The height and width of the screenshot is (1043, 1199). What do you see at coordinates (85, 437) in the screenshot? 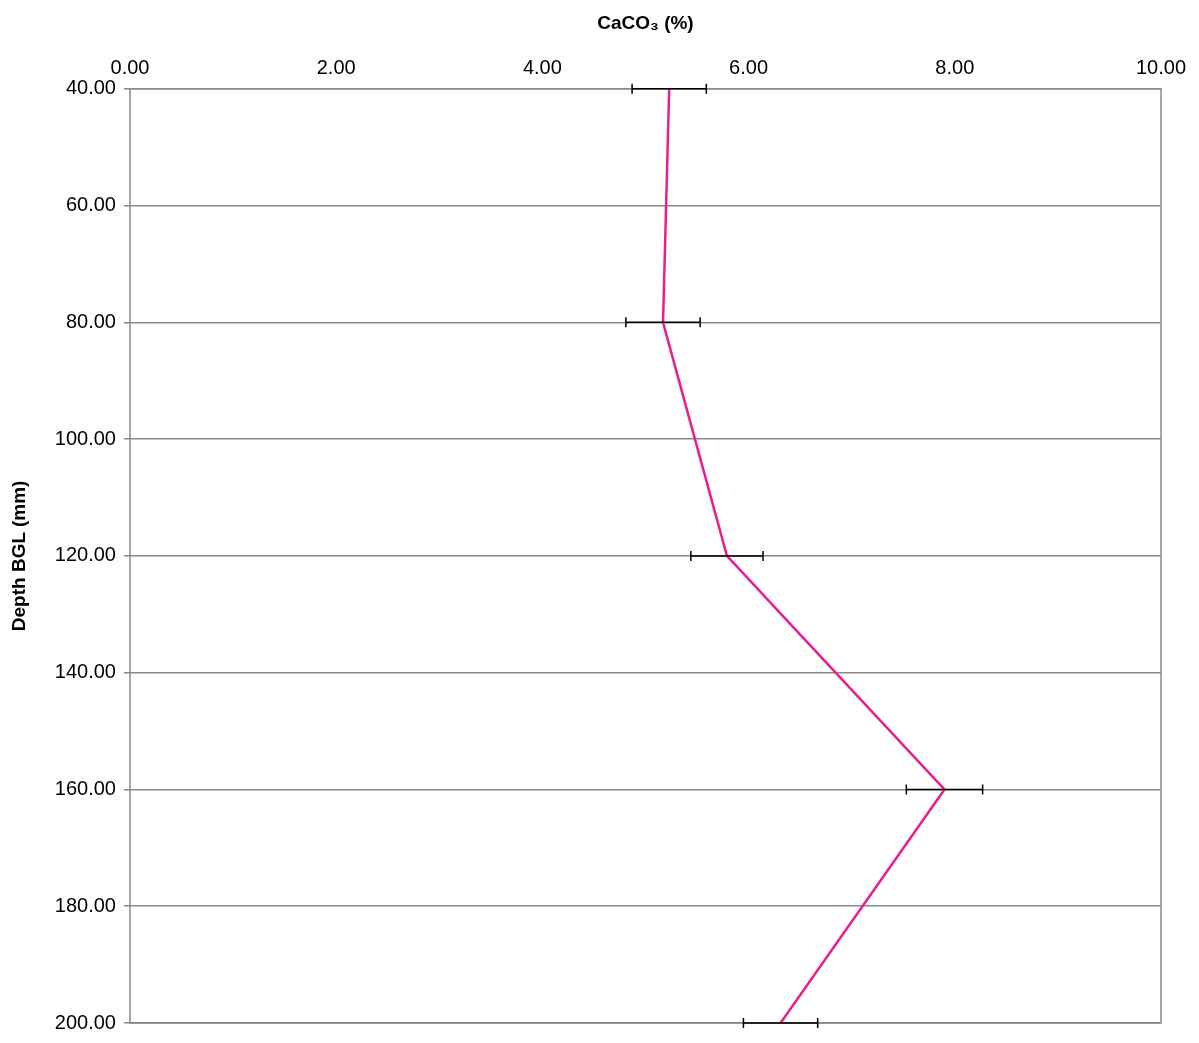
I see `y-tick-label: 100.00` at bounding box center [85, 437].